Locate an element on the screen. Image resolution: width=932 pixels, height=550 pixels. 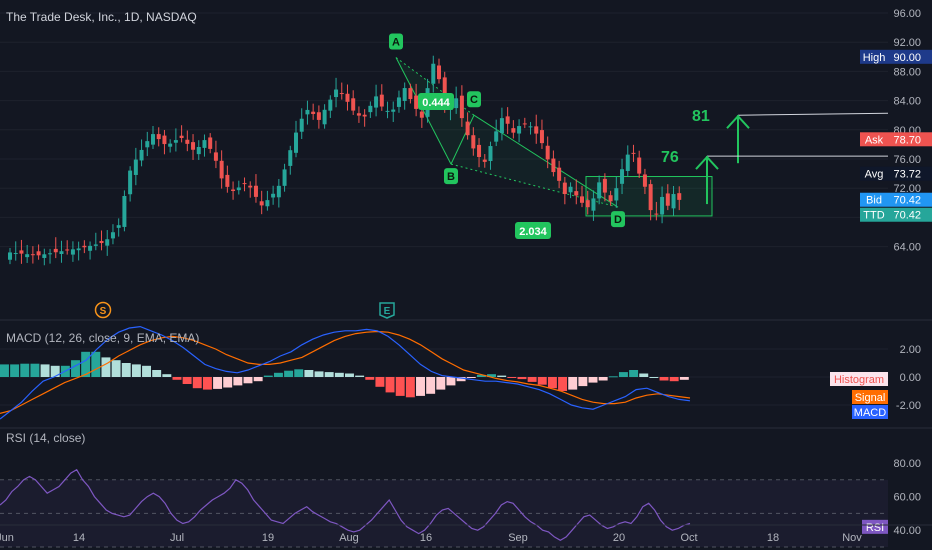
pattern-ratio-box is located at coordinates (436, 101).